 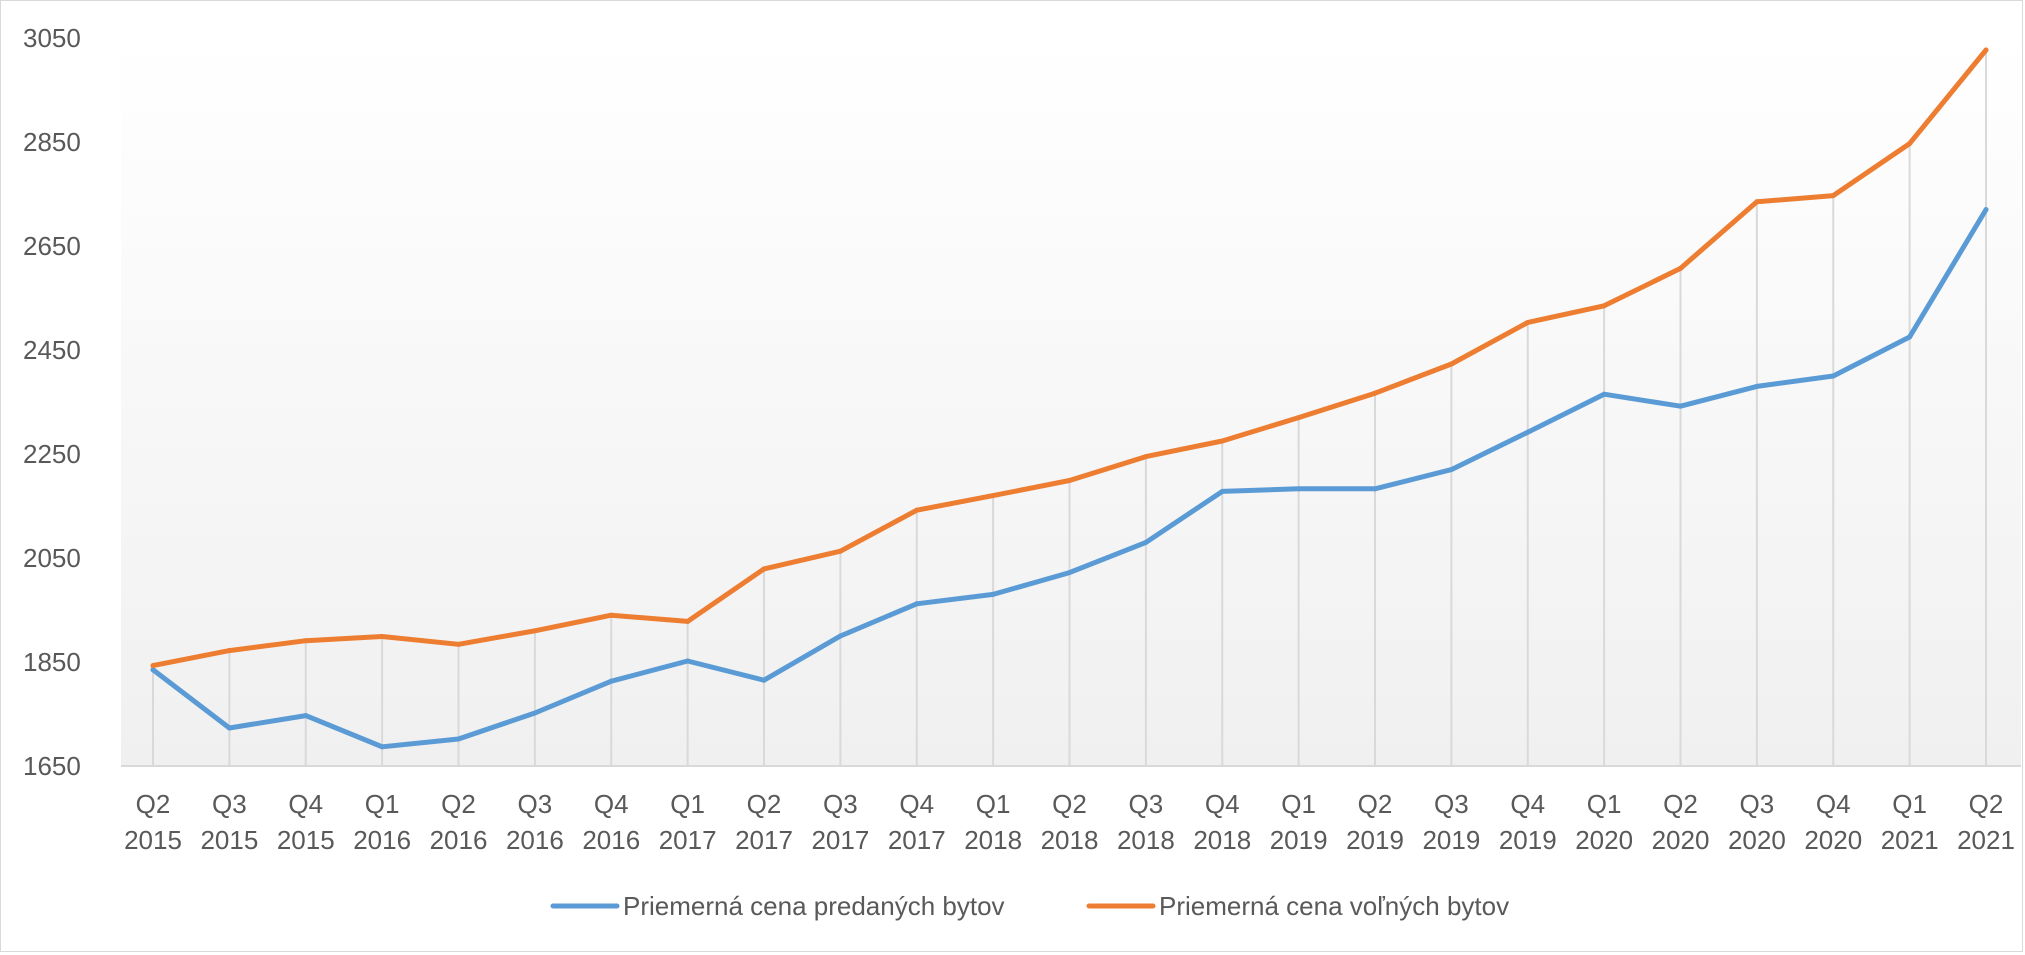 What do you see at coordinates (229, 822) in the screenshot?
I see `x-tick-label: Q3 2015` at bounding box center [229, 822].